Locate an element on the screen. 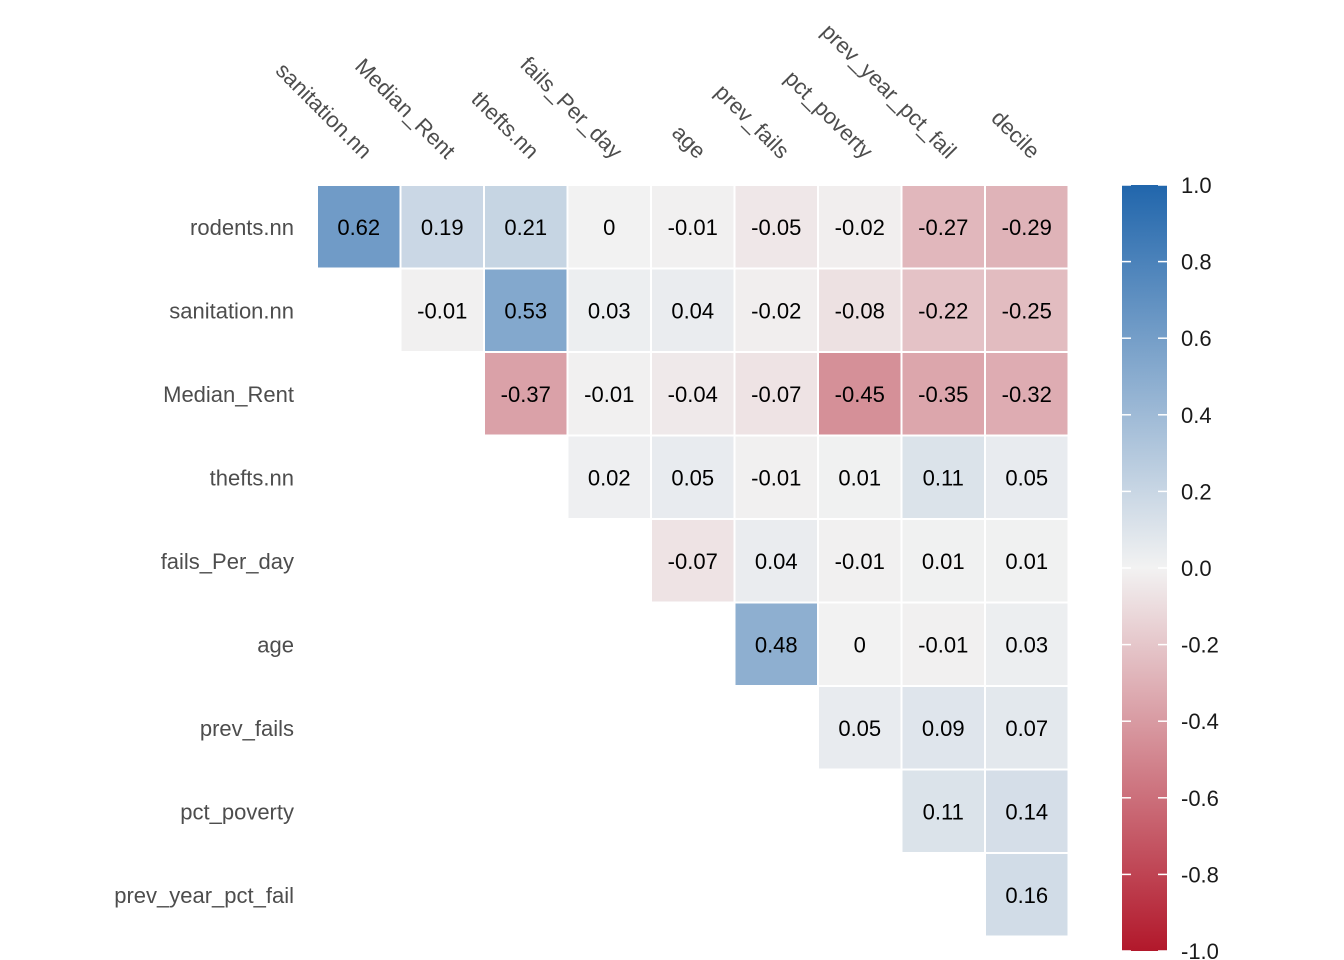  column-label: decile is located at coordinates (1016, 134).